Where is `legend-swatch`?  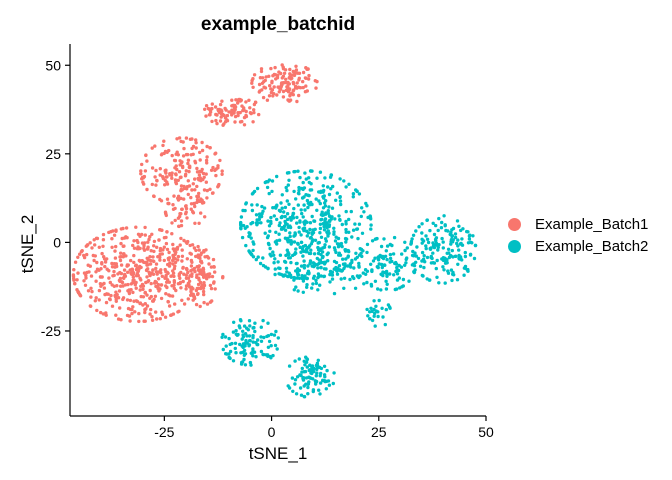
legend-swatch is located at coordinates (514, 246).